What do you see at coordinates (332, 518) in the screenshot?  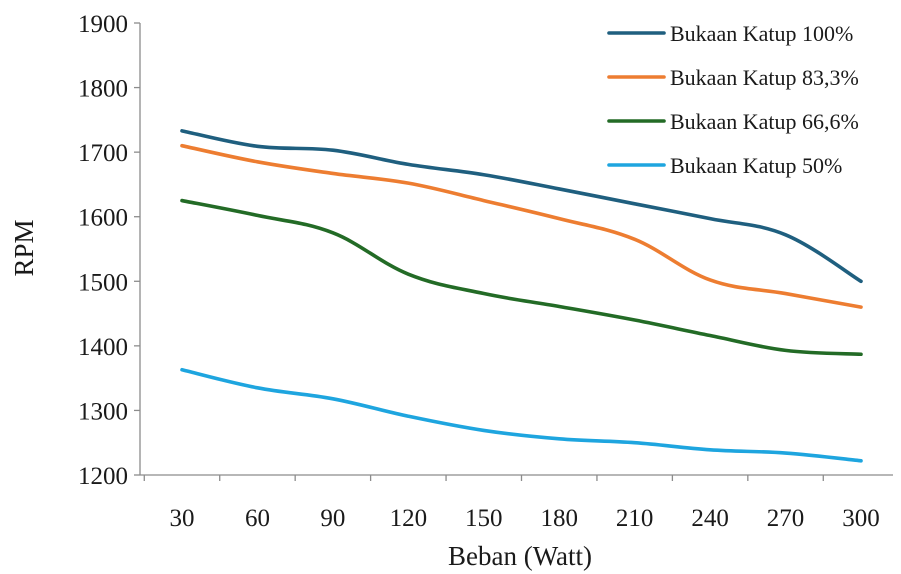 I see `x-tick-label: 90` at bounding box center [332, 518].